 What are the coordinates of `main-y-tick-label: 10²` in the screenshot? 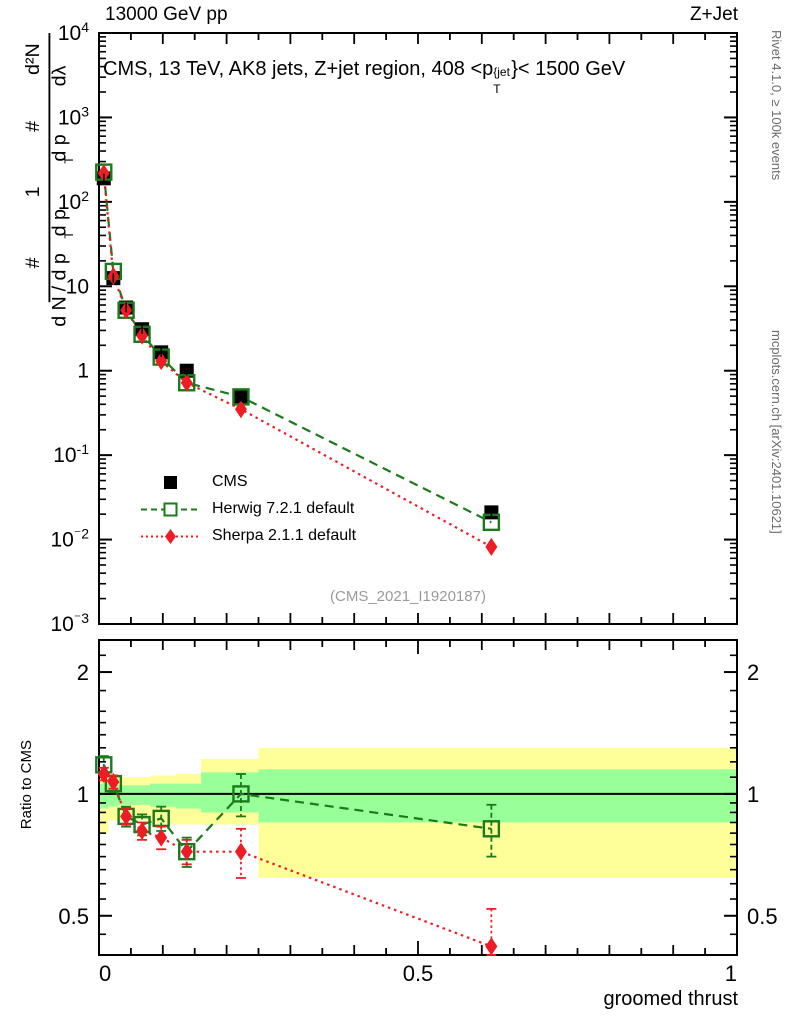 It's located at (73, 201).